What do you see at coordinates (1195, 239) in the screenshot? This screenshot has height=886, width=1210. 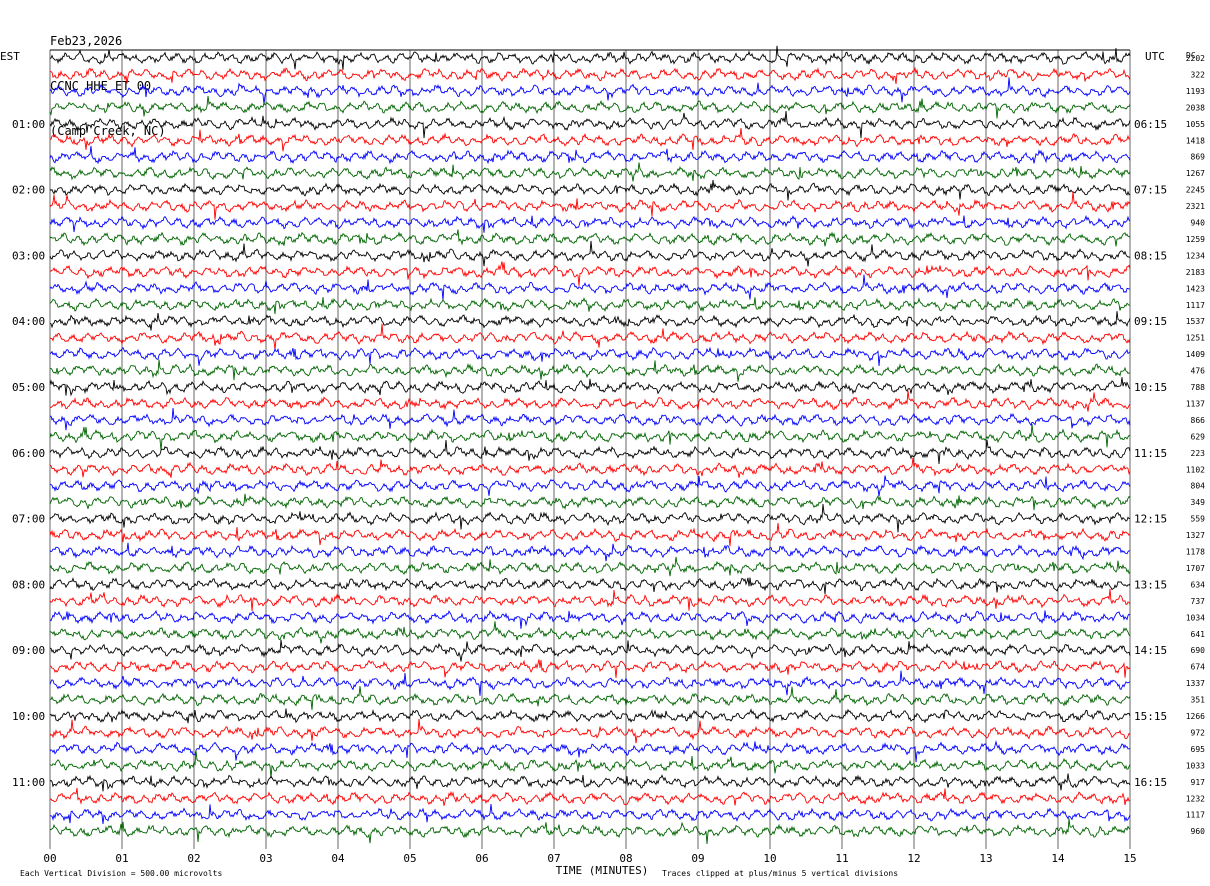 I see `dc-offset-label: 1259` at bounding box center [1195, 239].